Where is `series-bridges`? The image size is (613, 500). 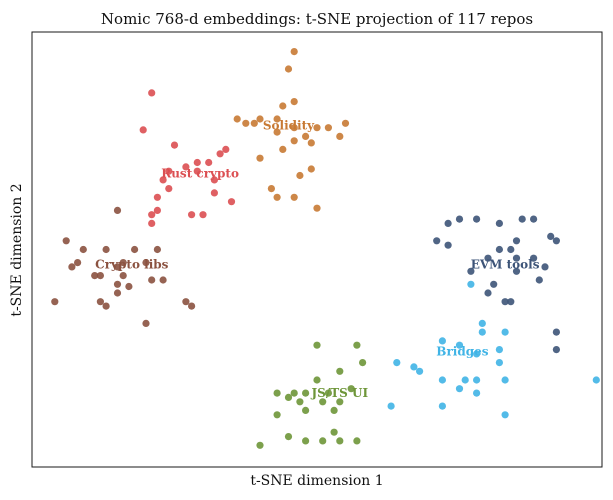
series-bridges is located at coordinates (493, 349).